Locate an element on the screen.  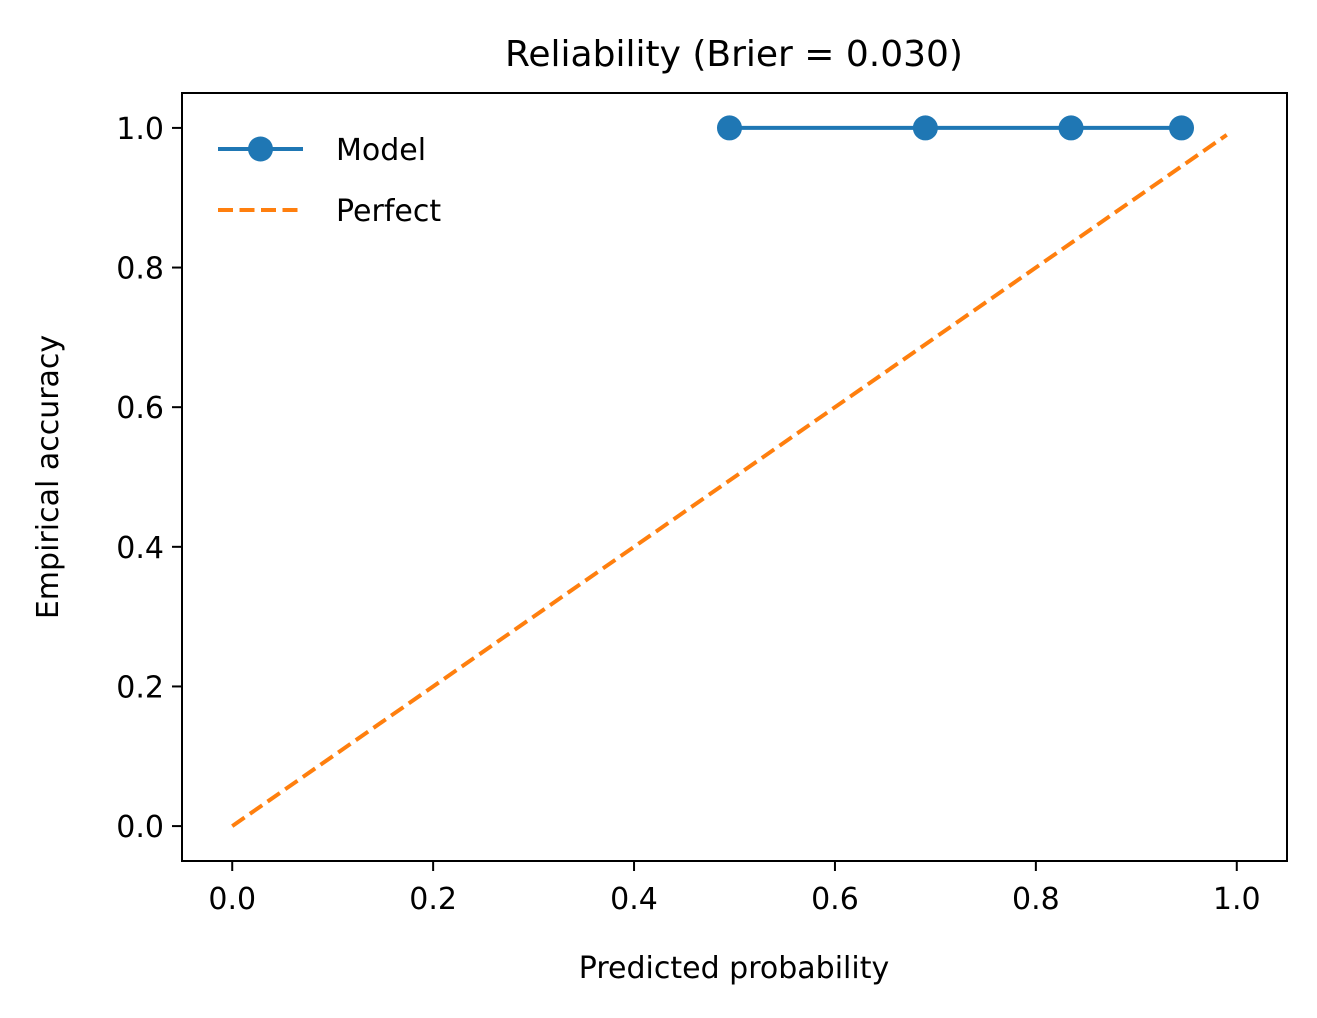
y-tick-label: 0.4 is located at coordinates (140, 548).